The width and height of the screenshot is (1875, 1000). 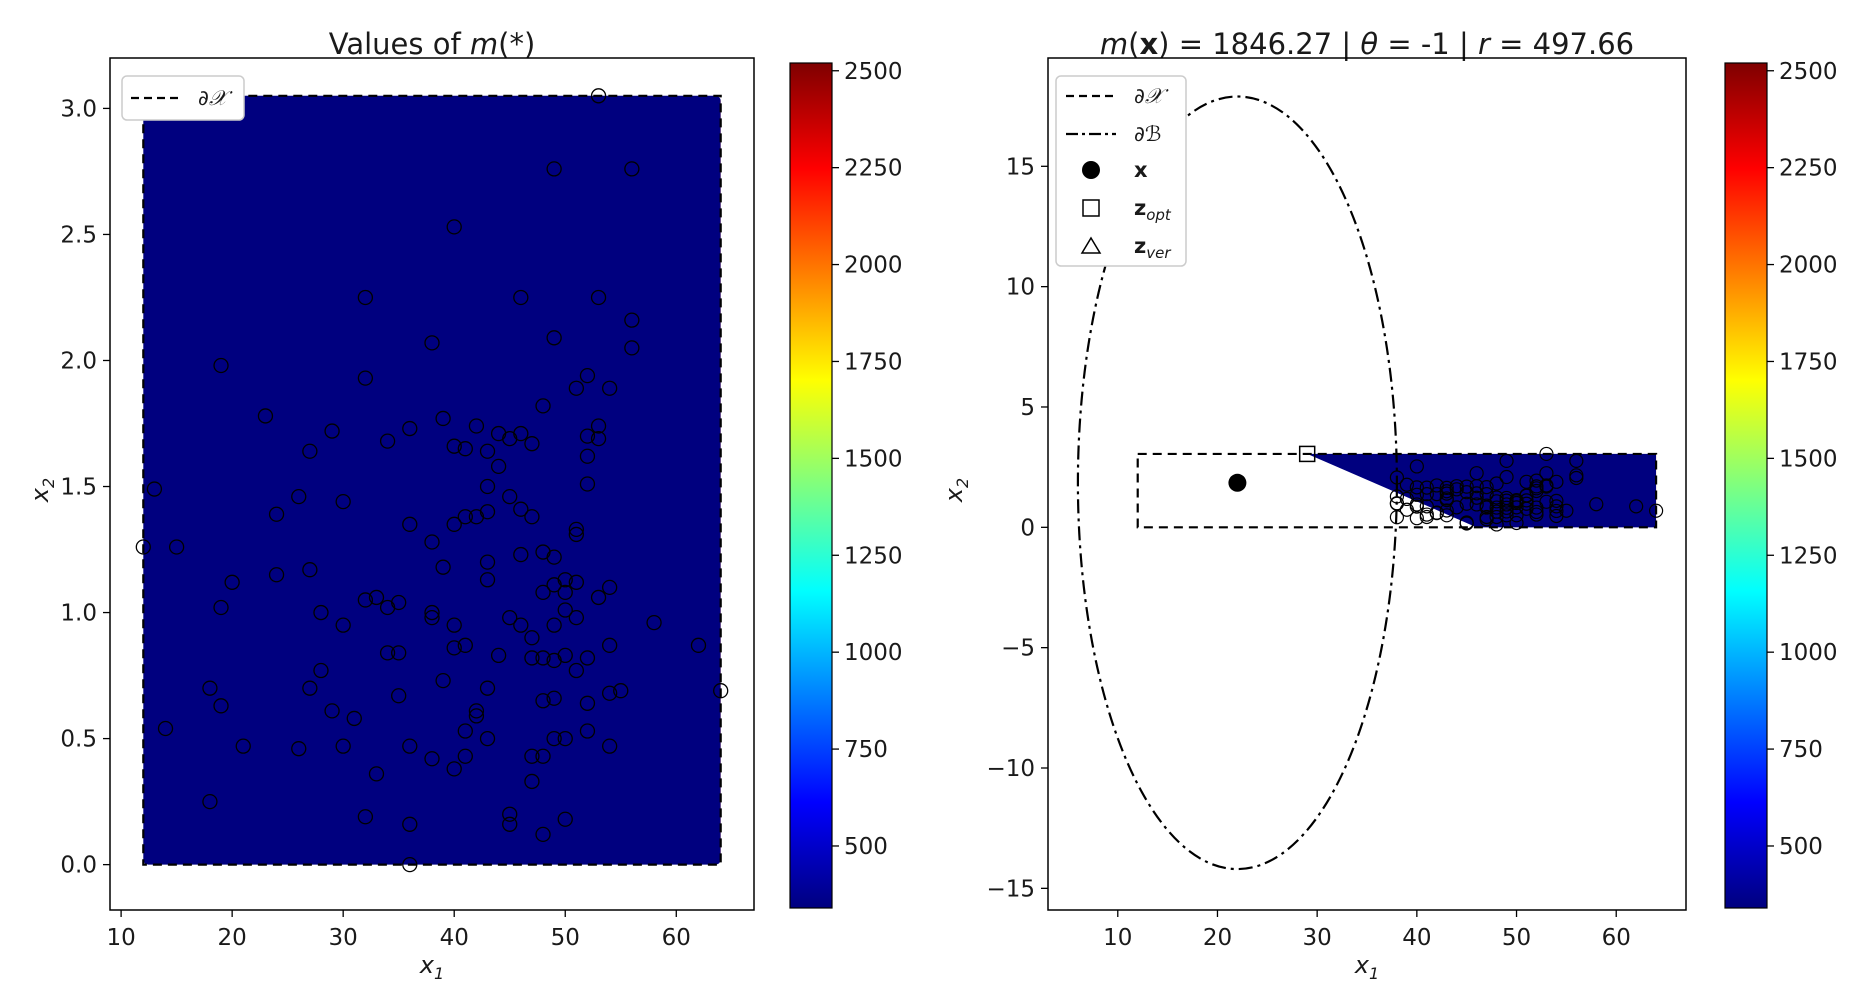 I want to click on y-tick-label: 2.5, so click(x=78, y=235).